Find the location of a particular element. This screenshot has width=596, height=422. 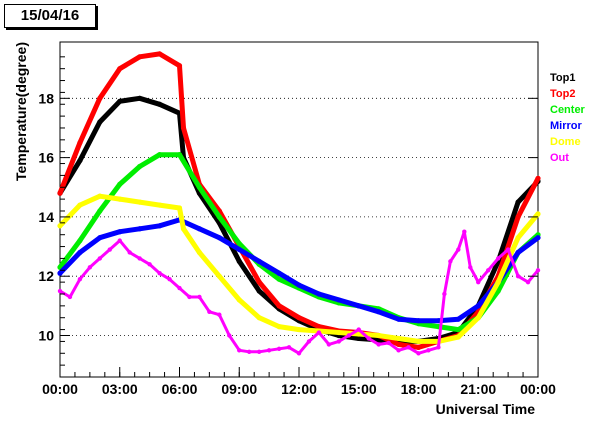

legend-label-center: Center is located at coordinates (568, 110).